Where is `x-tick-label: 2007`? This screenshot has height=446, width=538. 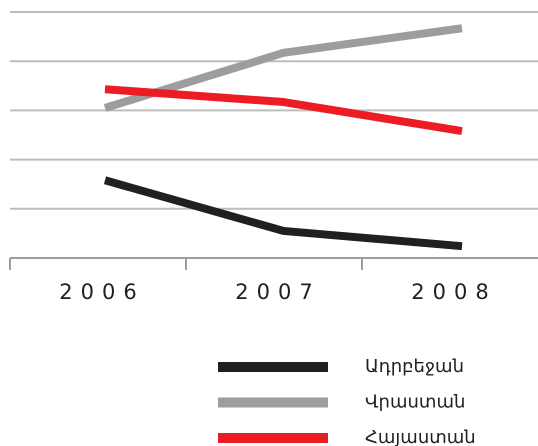
x-tick-label: 2007 is located at coordinates (277, 292).